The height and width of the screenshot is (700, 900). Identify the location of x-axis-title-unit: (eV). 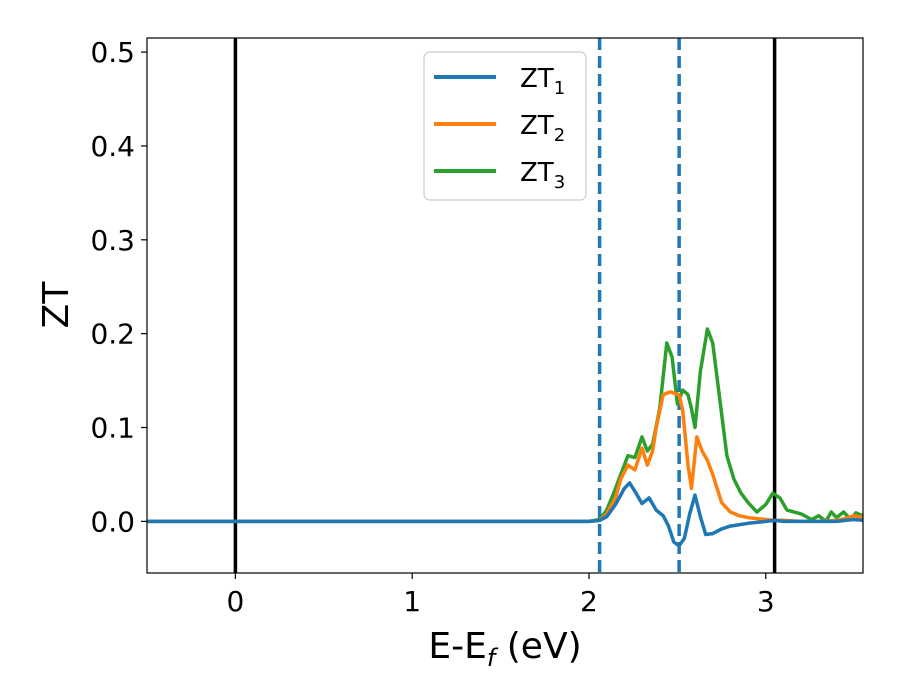
(538, 646).